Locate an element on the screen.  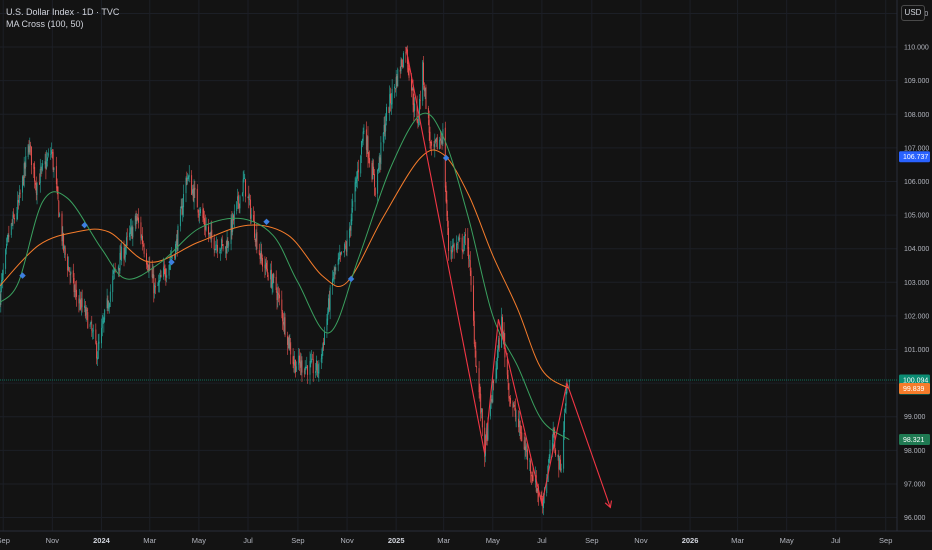
price-tick-label: 107.000 is located at coordinates (916, 148).